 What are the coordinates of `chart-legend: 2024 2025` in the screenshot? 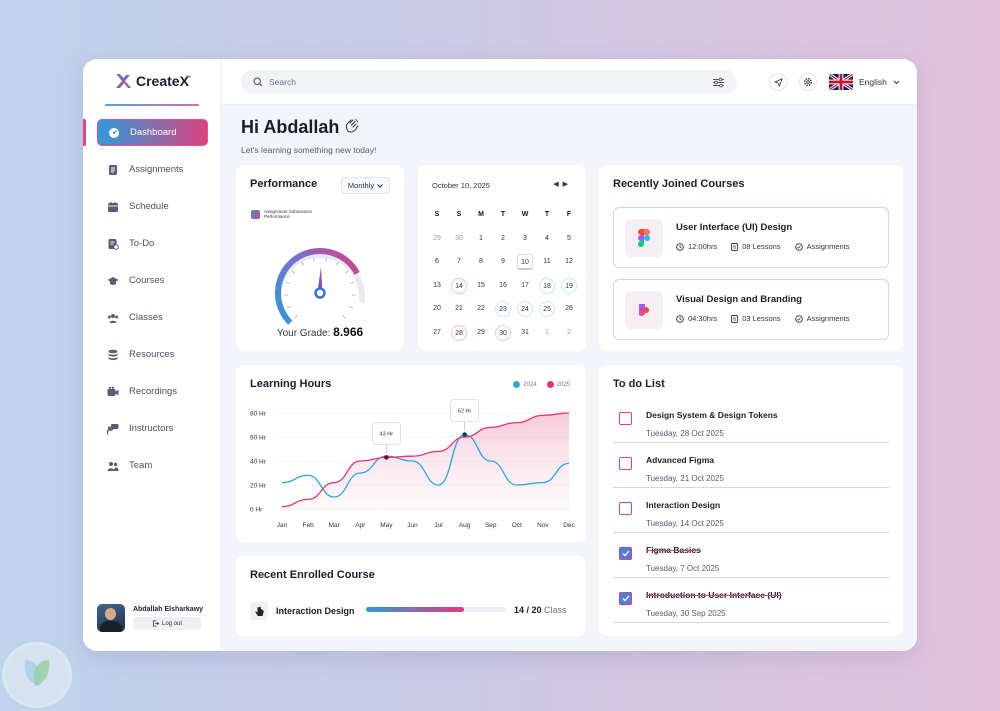 It's located at (541, 384).